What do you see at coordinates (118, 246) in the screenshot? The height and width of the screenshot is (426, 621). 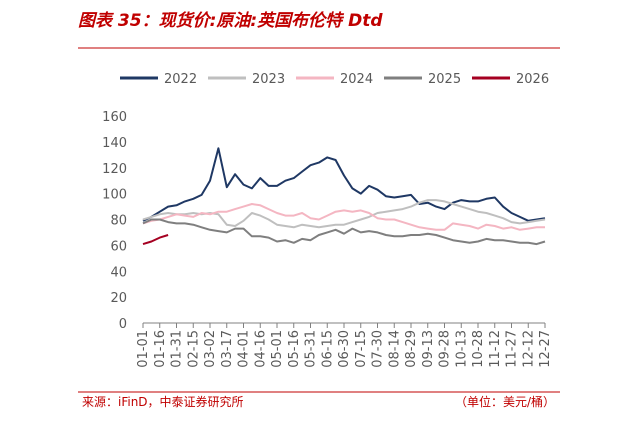 I see `y-tick-label: 60` at bounding box center [118, 246].